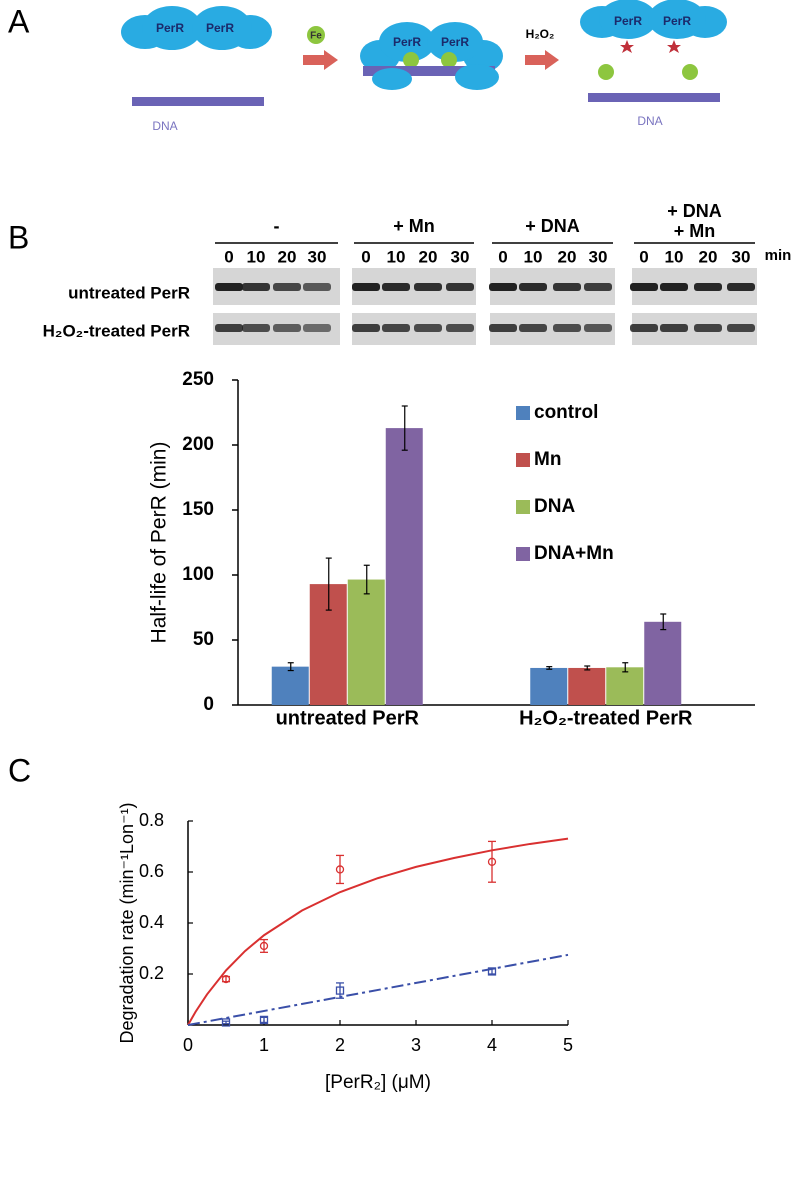 The width and height of the screenshot is (796, 1189). I want to click on legend-label: control, so click(566, 412).